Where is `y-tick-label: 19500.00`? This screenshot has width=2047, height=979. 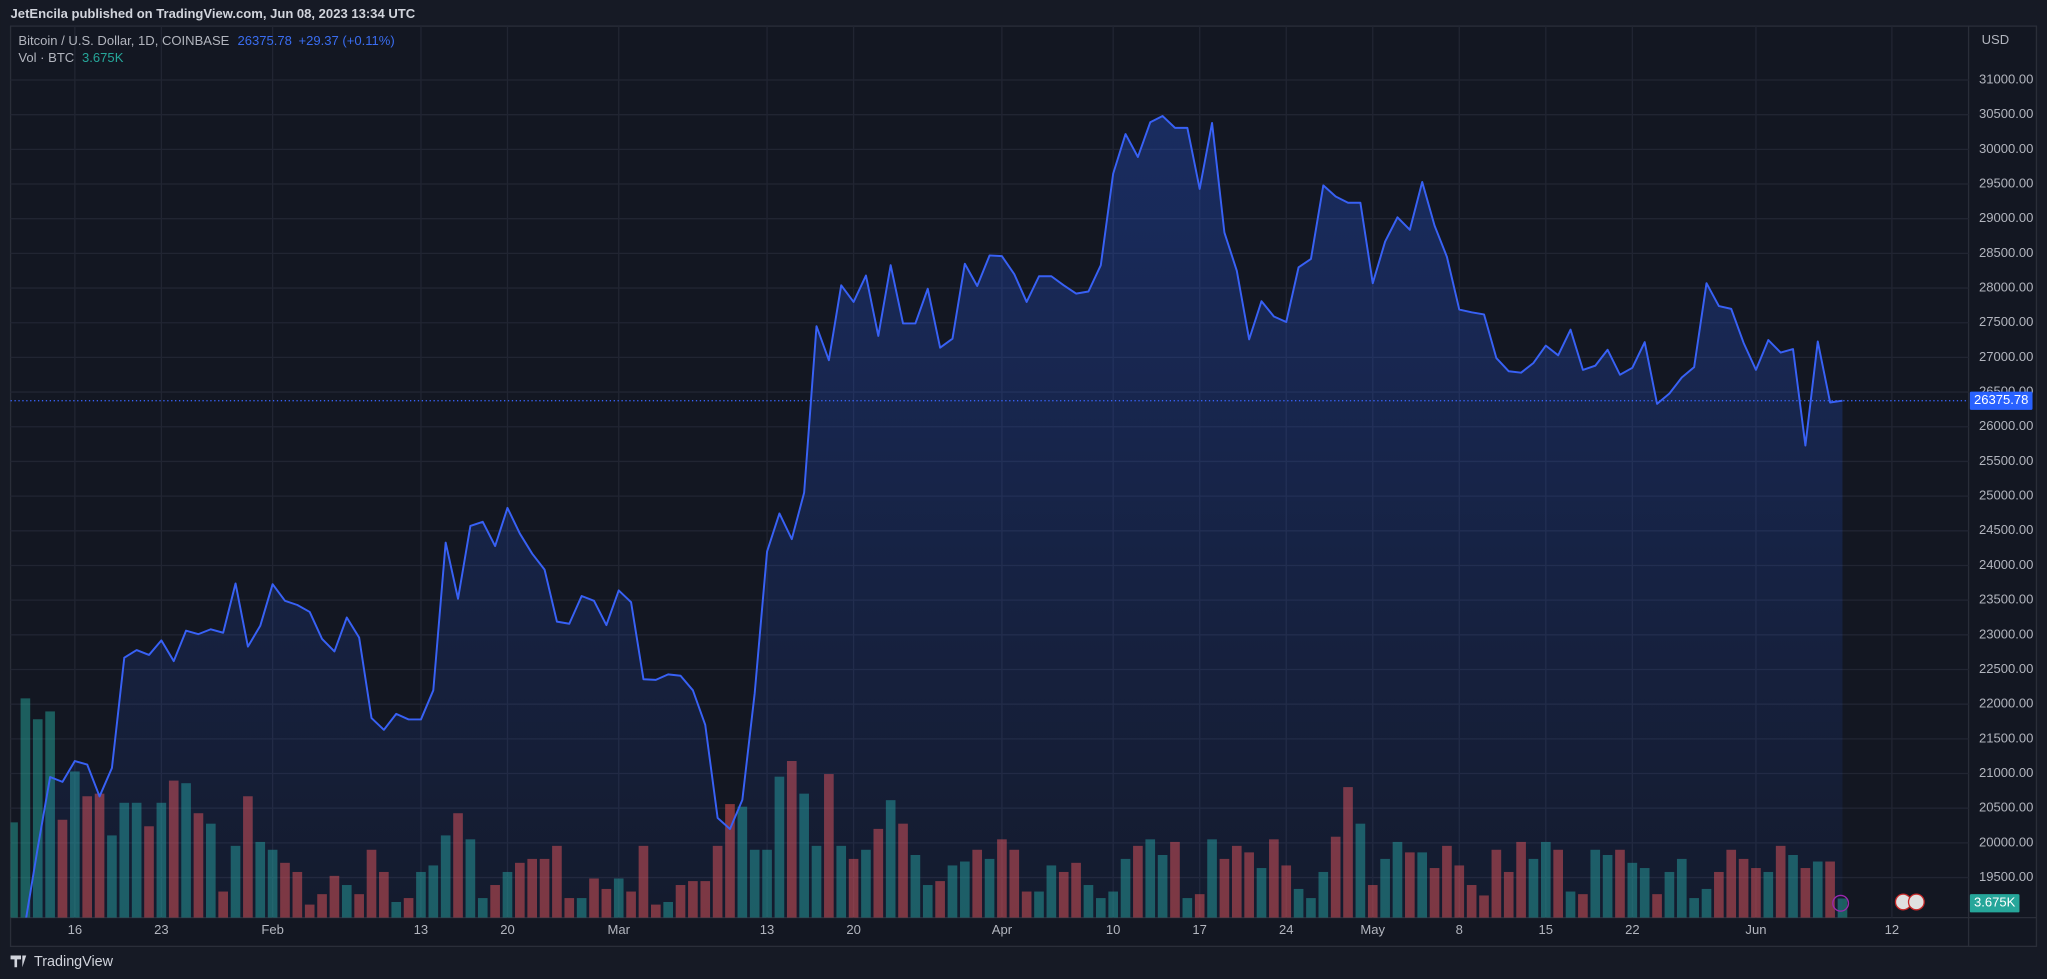
y-tick-label: 19500.00 is located at coordinates (2006, 876).